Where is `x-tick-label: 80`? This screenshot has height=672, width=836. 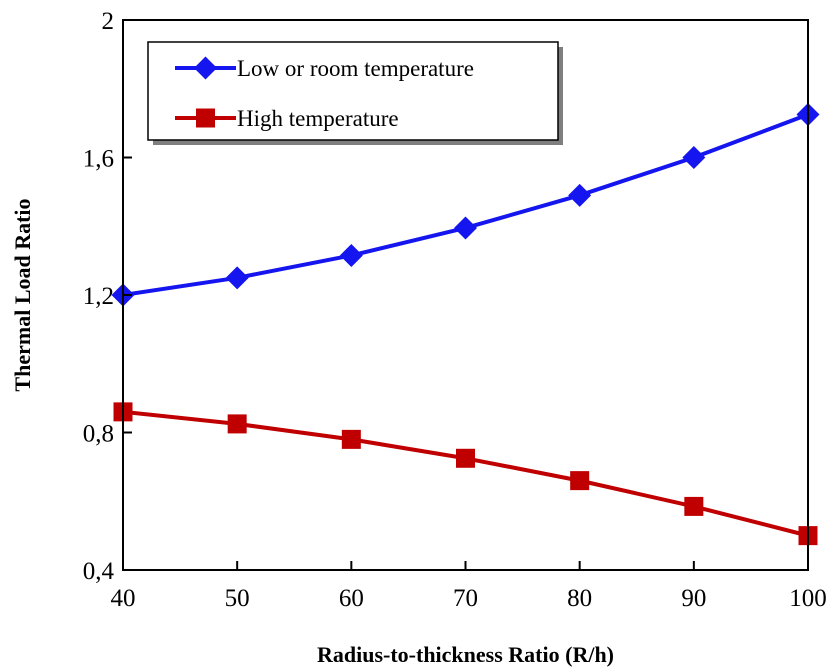 x-tick-label: 80 is located at coordinates (579, 598).